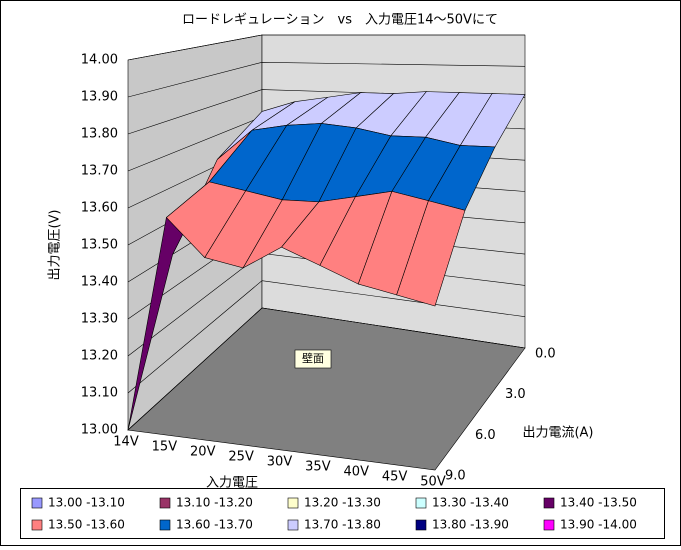  Describe the element at coordinates (470, 525) in the screenshot. I see `legend-label: 13.80 -13.90` at that location.